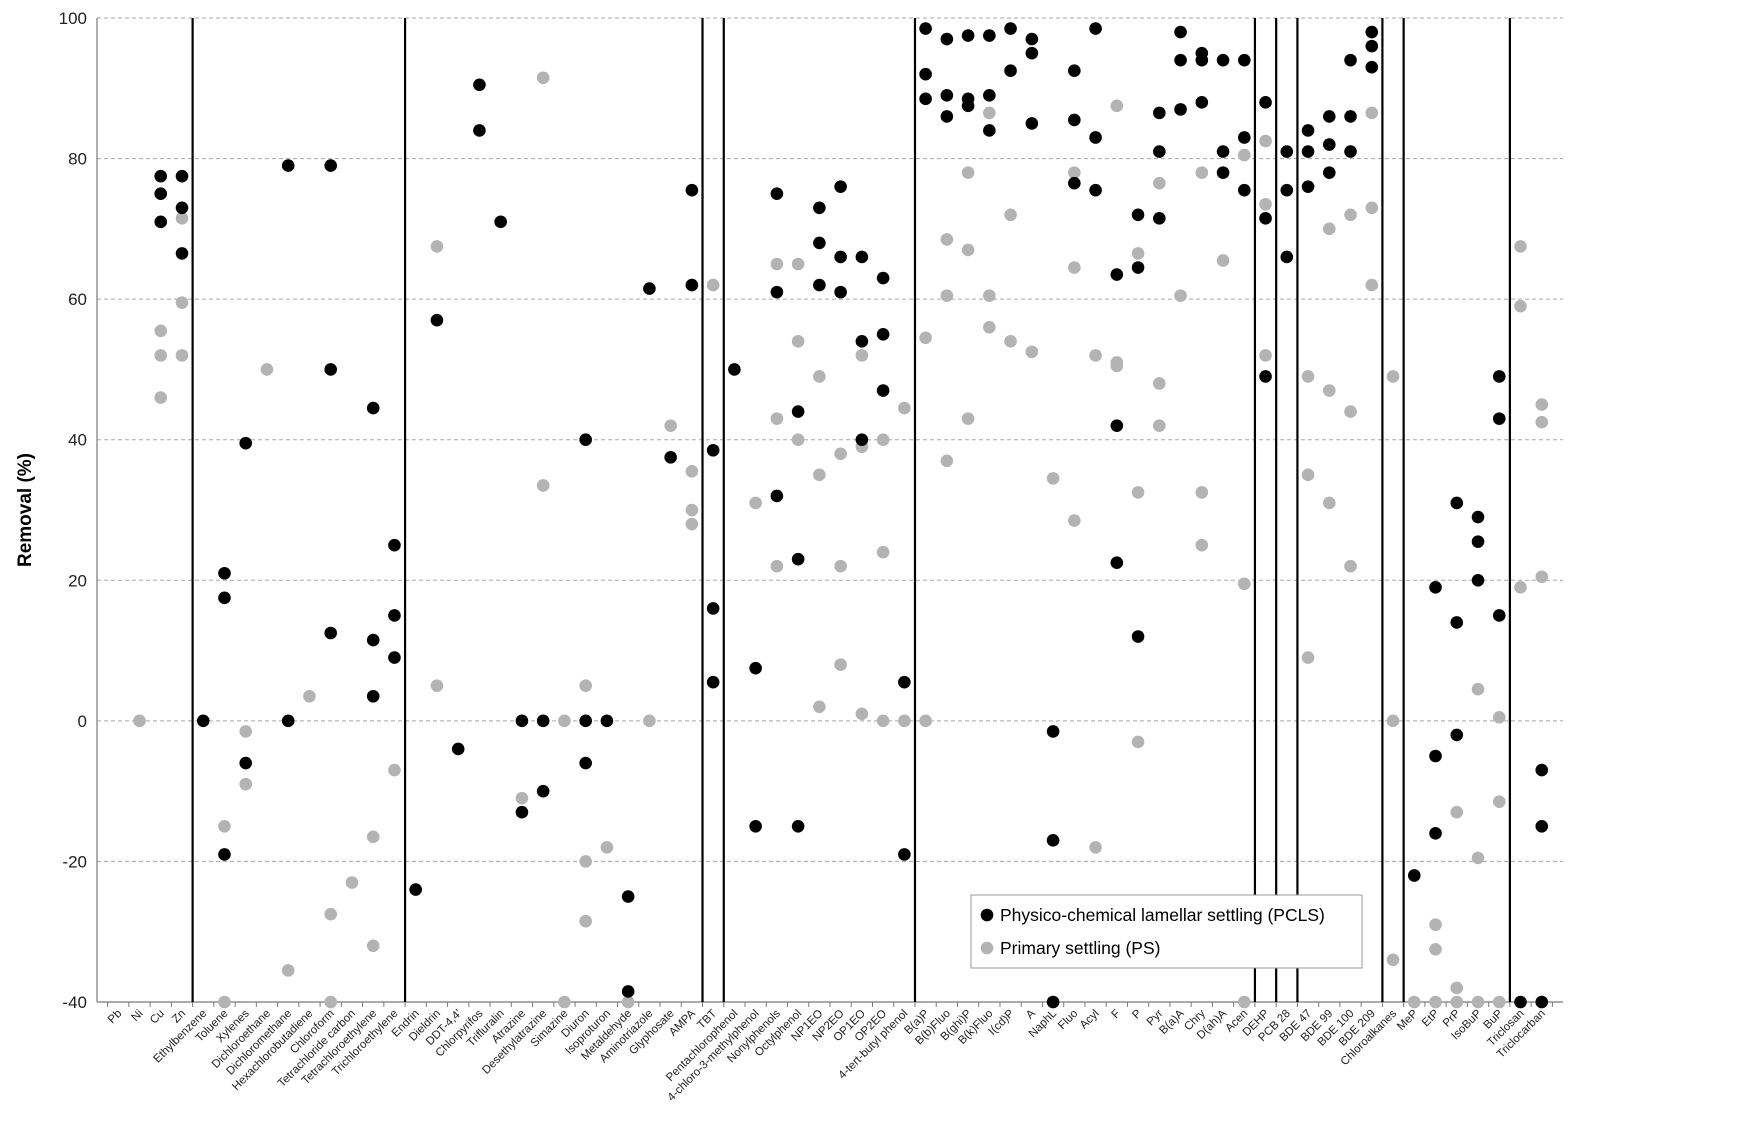  I want to click on x-tick-label: F, so click(1115, 1014).